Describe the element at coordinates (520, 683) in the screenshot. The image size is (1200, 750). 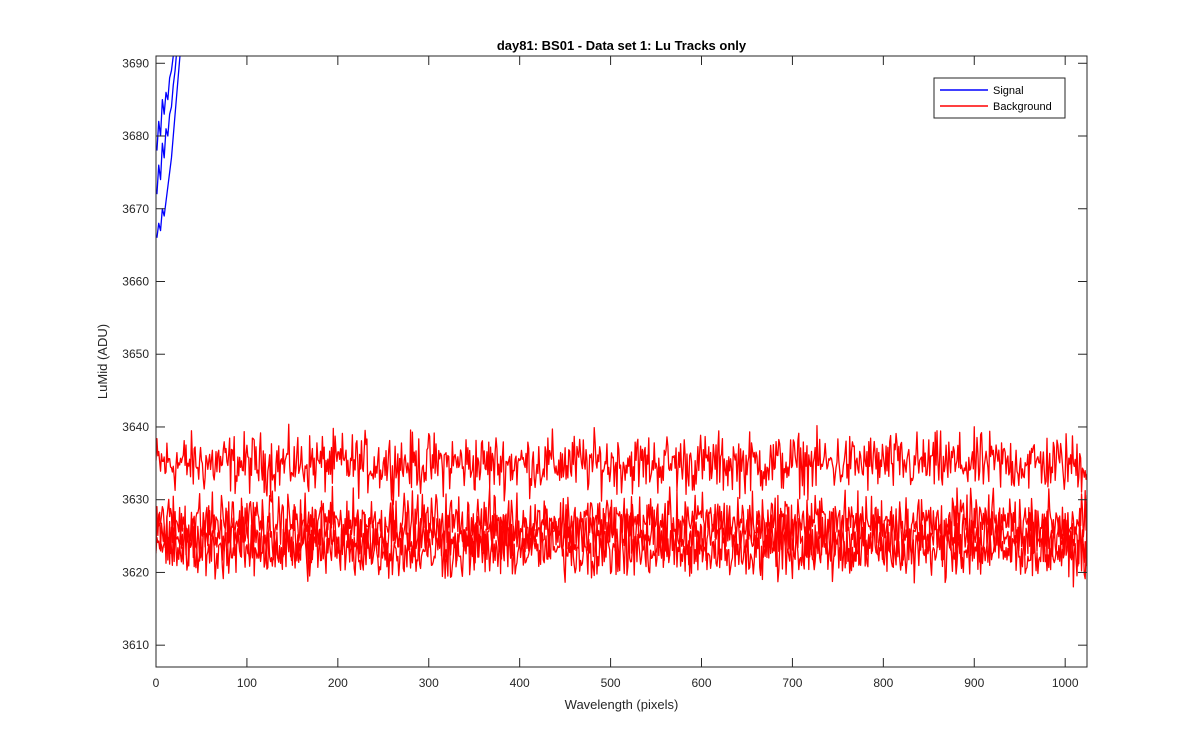
I see `x-tick-label: 400` at that location.